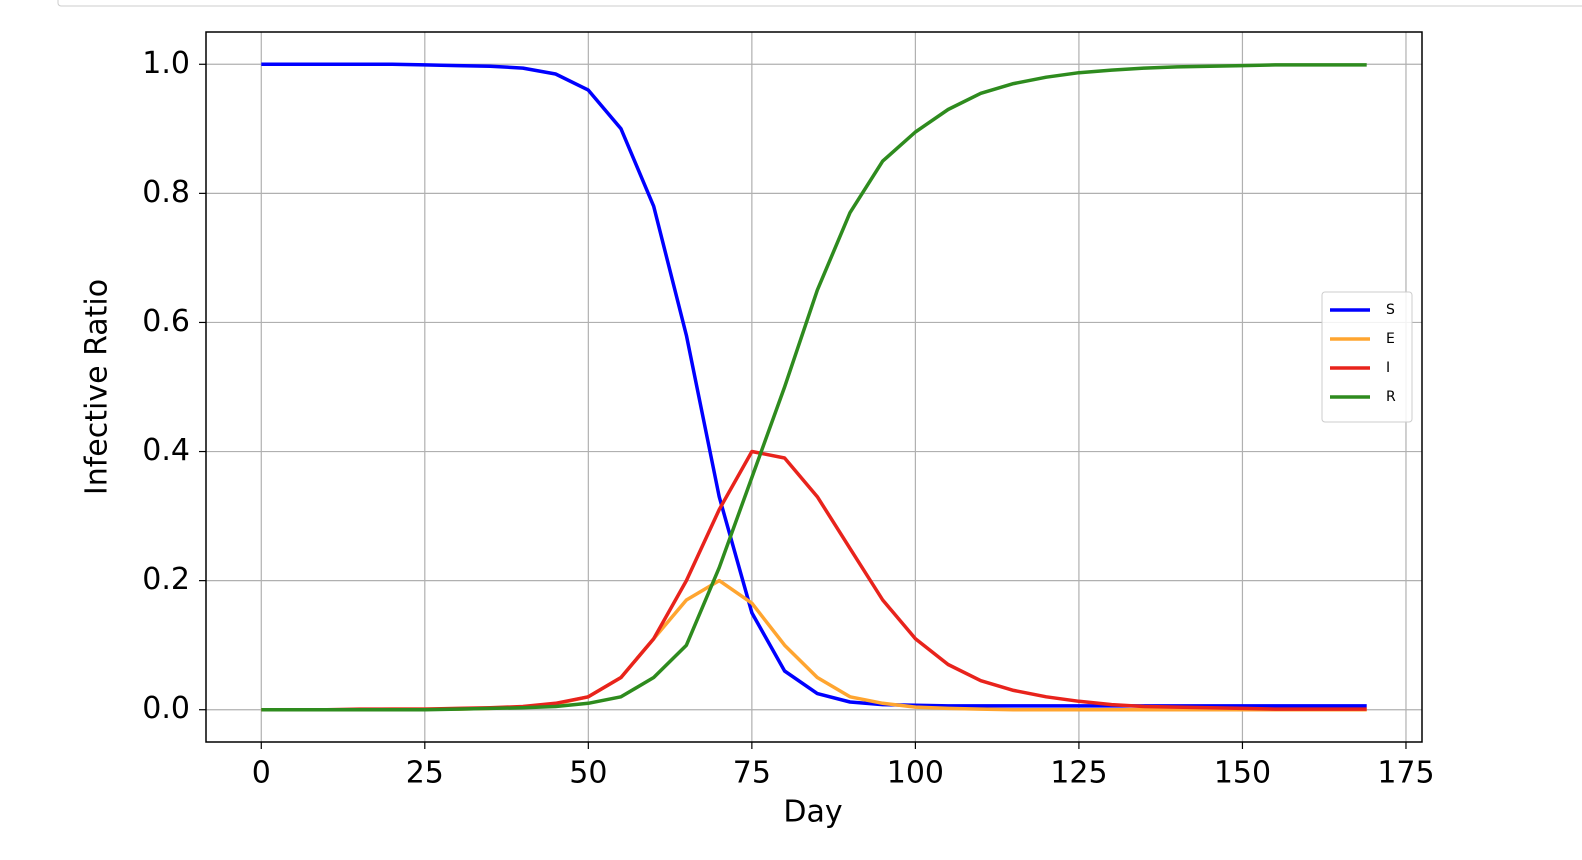 Image resolution: width=1582 pixels, height=860 pixels. What do you see at coordinates (166, 63) in the screenshot?
I see `y-tick-label: 1.0` at bounding box center [166, 63].